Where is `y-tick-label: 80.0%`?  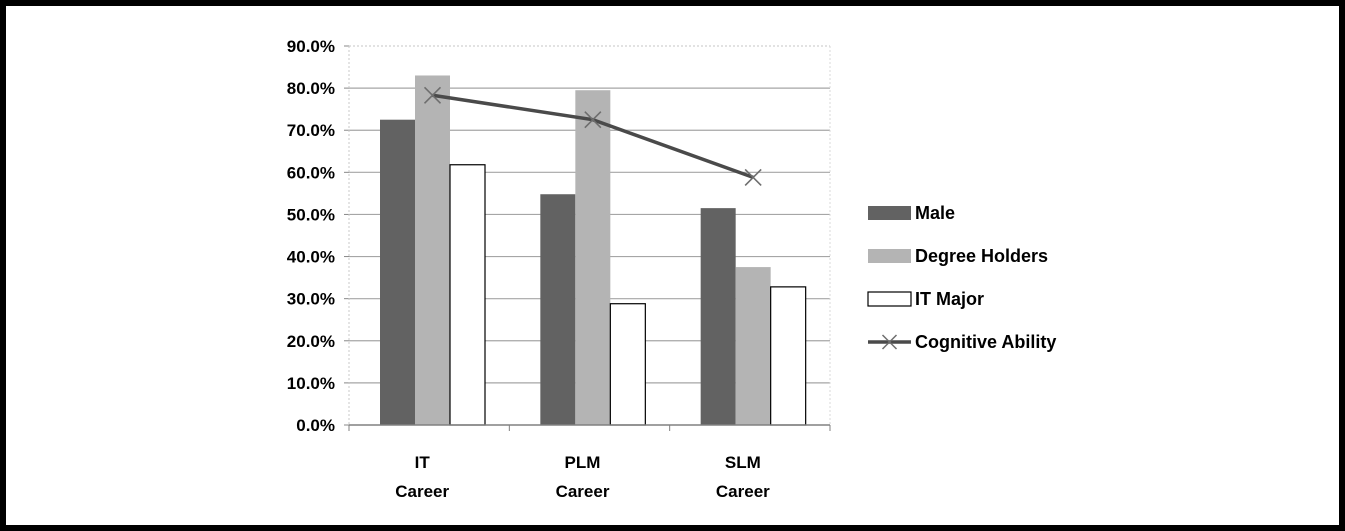 y-tick-label: 80.0% is located at coordinates (311, 88).